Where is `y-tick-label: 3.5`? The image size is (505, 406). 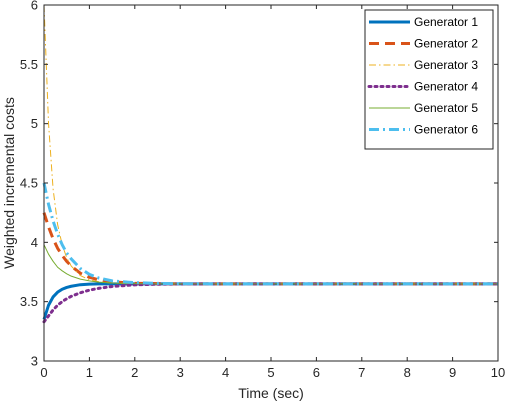
y-tick-label: 3.5 is located at coordinates (29, 301).